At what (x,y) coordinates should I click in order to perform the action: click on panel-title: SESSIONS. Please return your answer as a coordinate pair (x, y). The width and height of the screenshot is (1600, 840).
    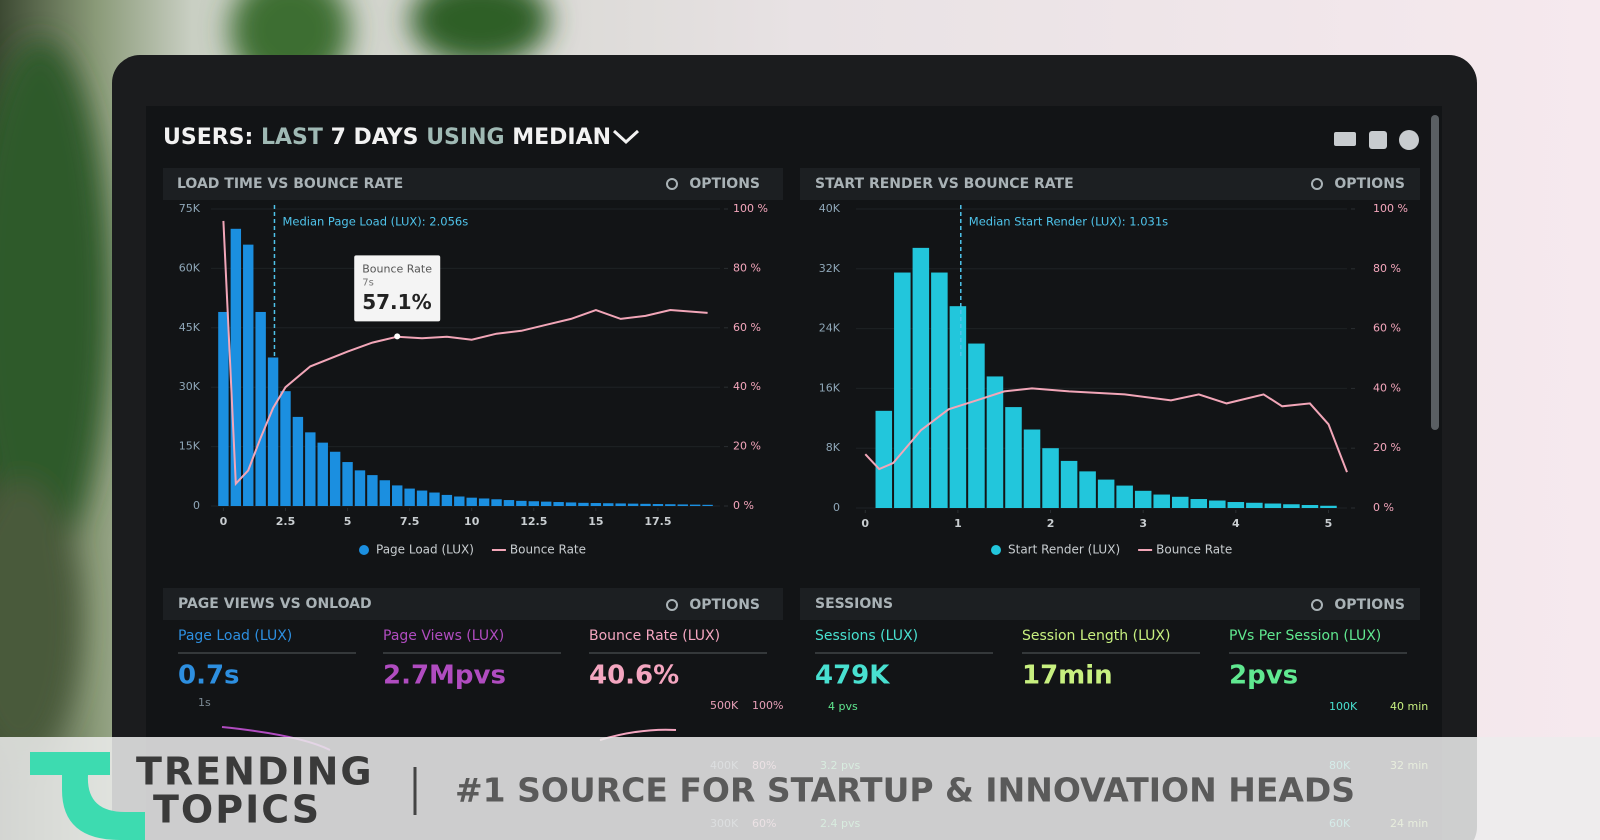
    Looking at the image, I should click on (854, 604).